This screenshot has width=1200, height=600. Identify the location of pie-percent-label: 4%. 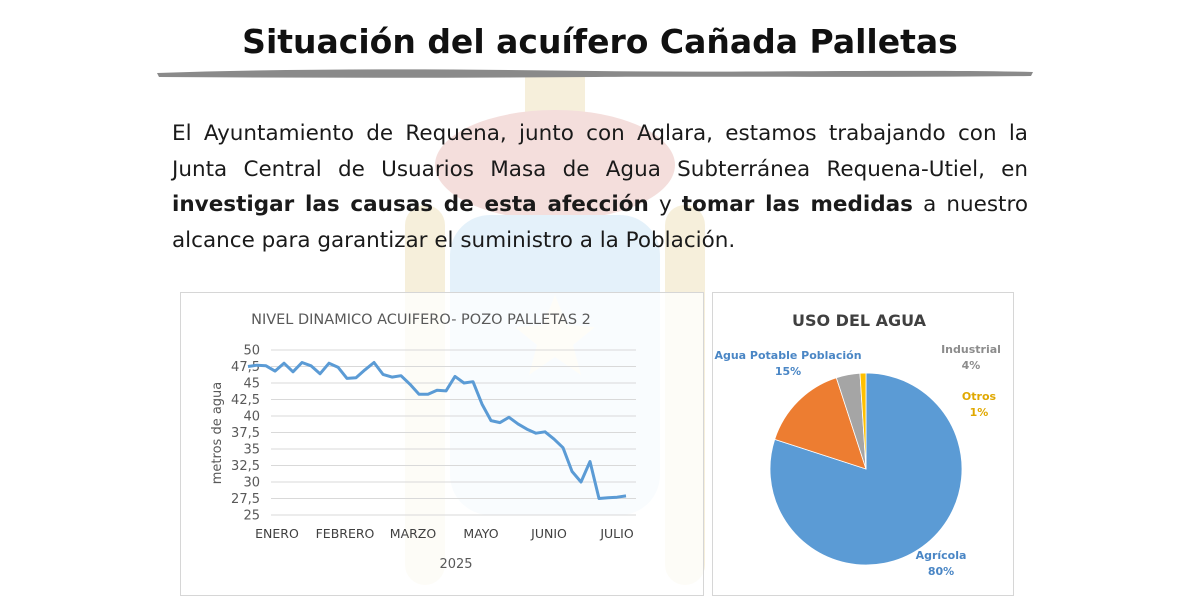
(971, 365).